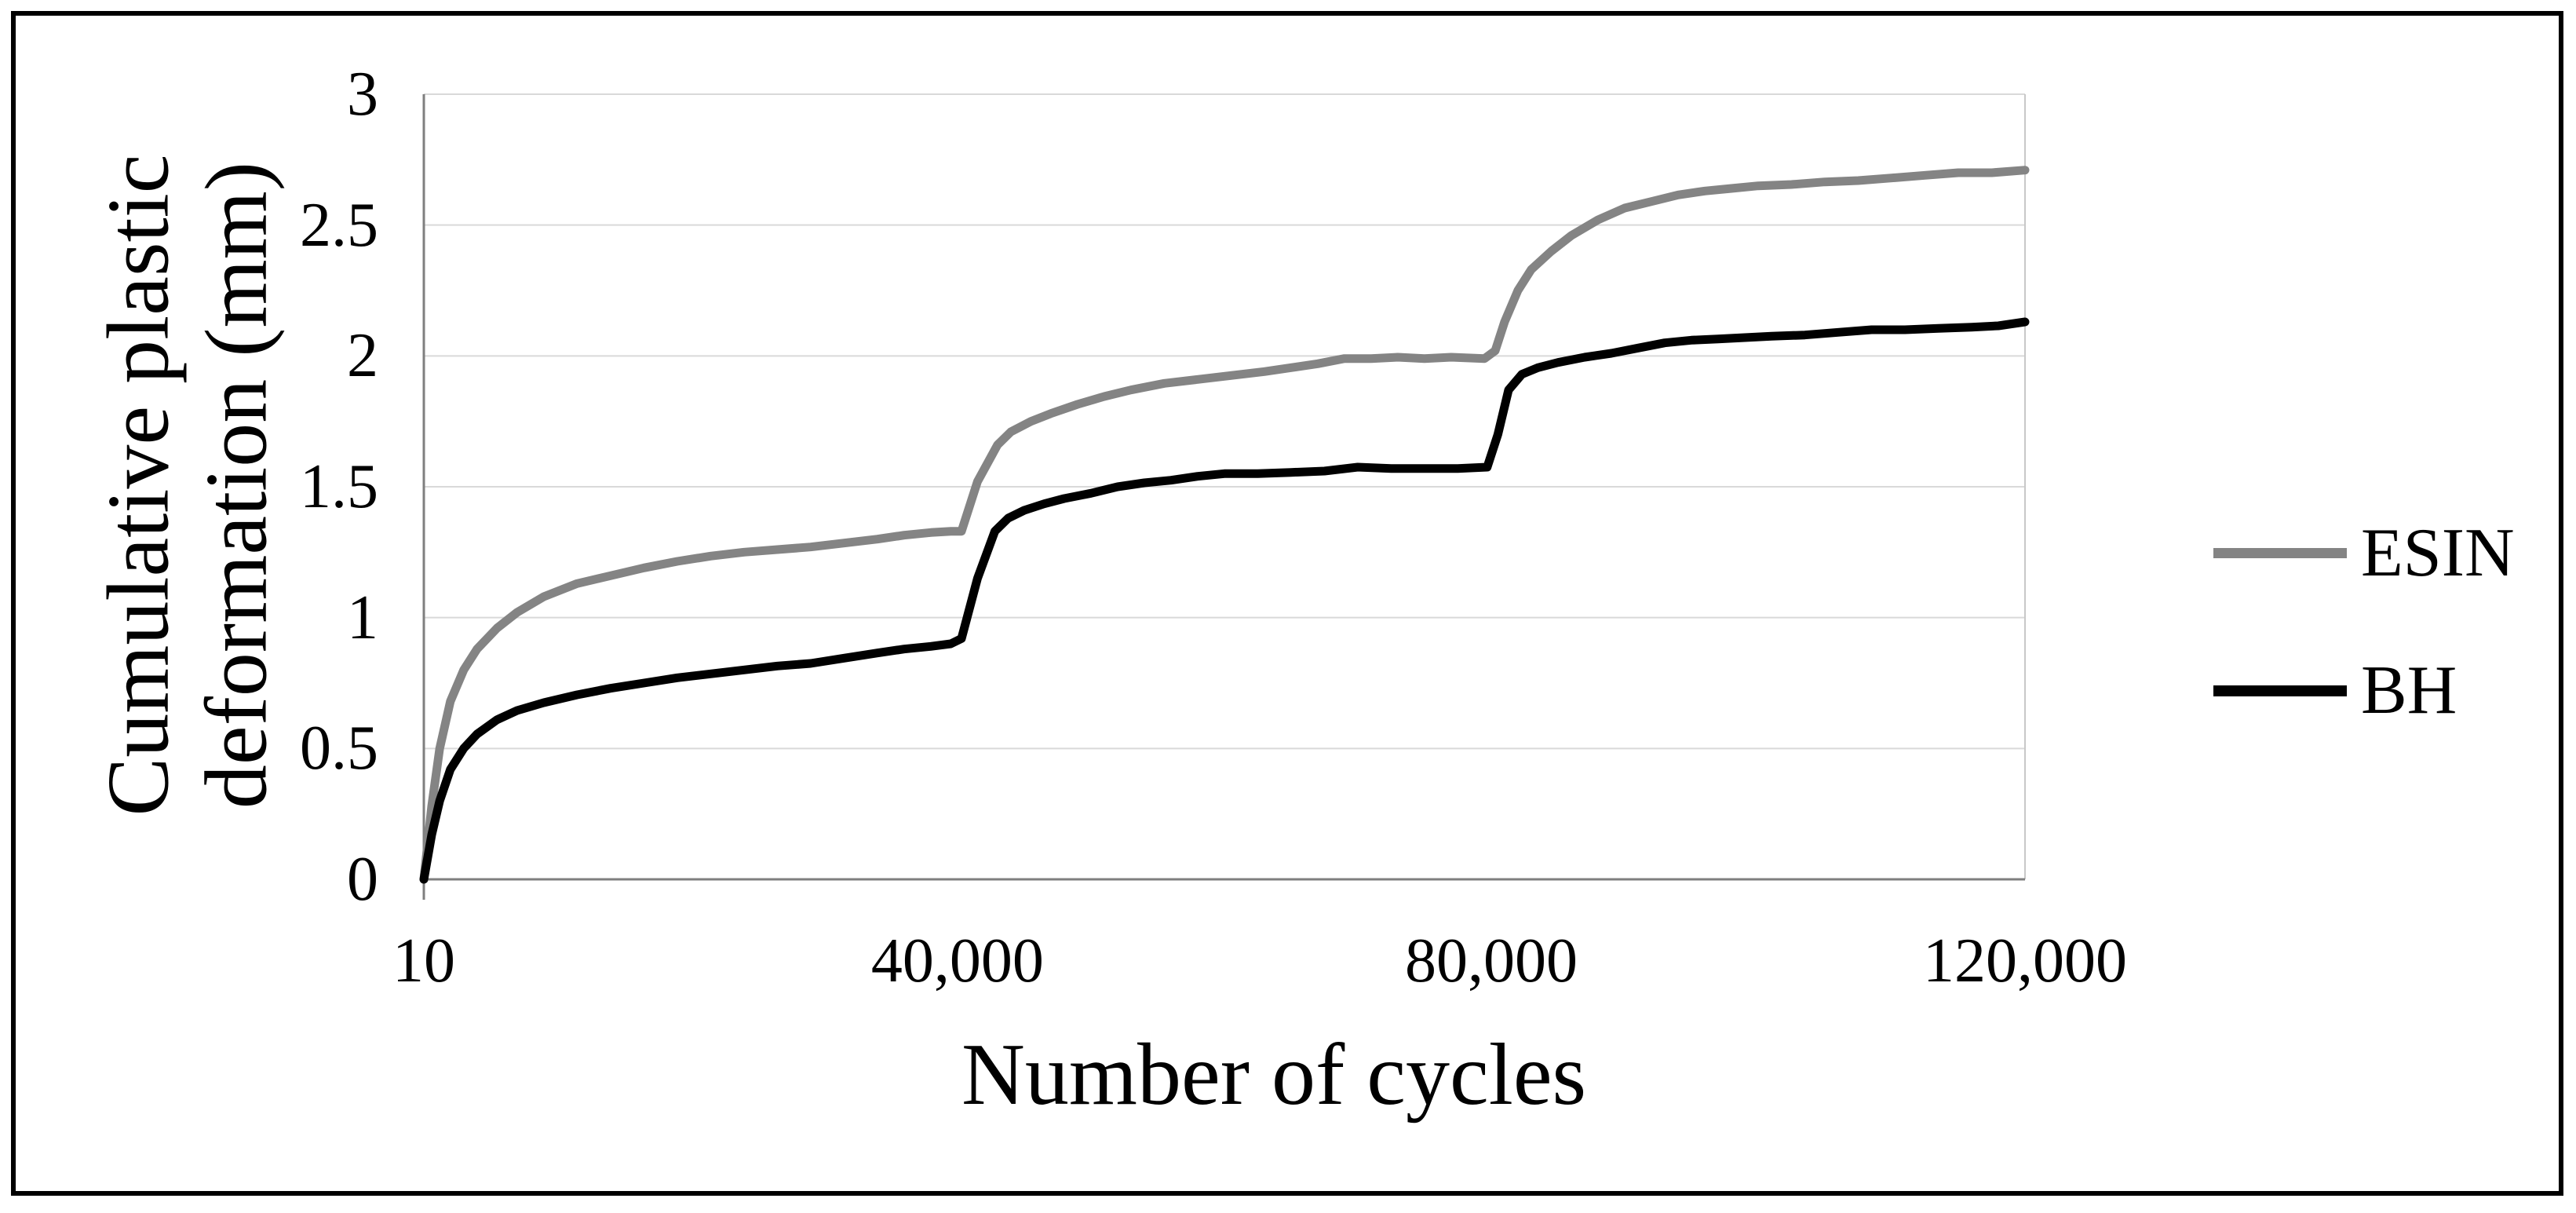 This screenshot has height=1213, width=2576. Describe the element at coordinates (2409, 690) in the screenshot. I see `legend-label-bh: BH` at that location.